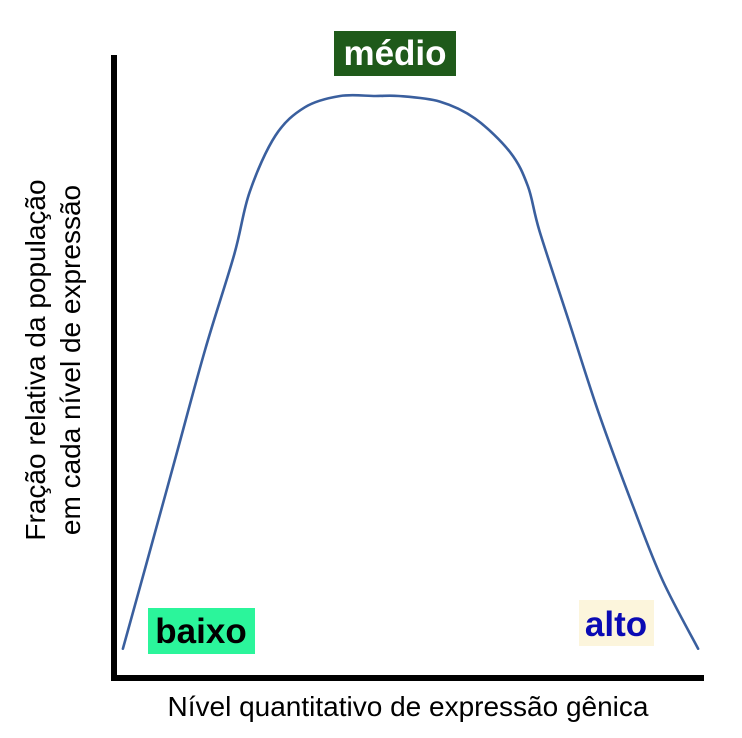 This screenshot has width=742, height=738. Describe the element at coordinates (35, 359) in the screenshot. I see `y-axis-title-line-1: Fração relativa da população` at that location.